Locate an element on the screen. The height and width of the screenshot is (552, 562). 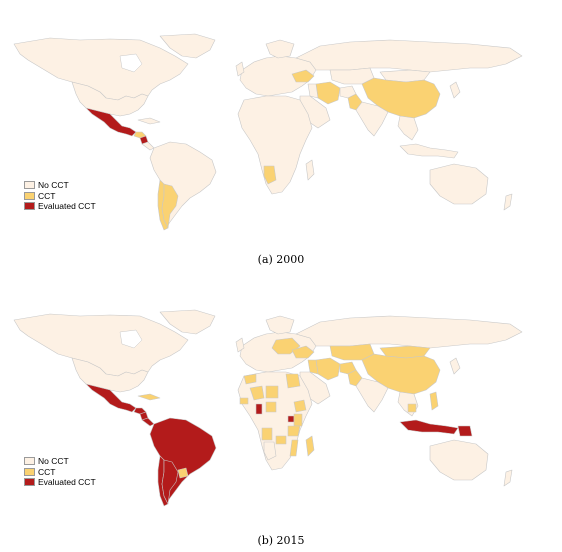
region-europe is located at coordinates (278, 76).